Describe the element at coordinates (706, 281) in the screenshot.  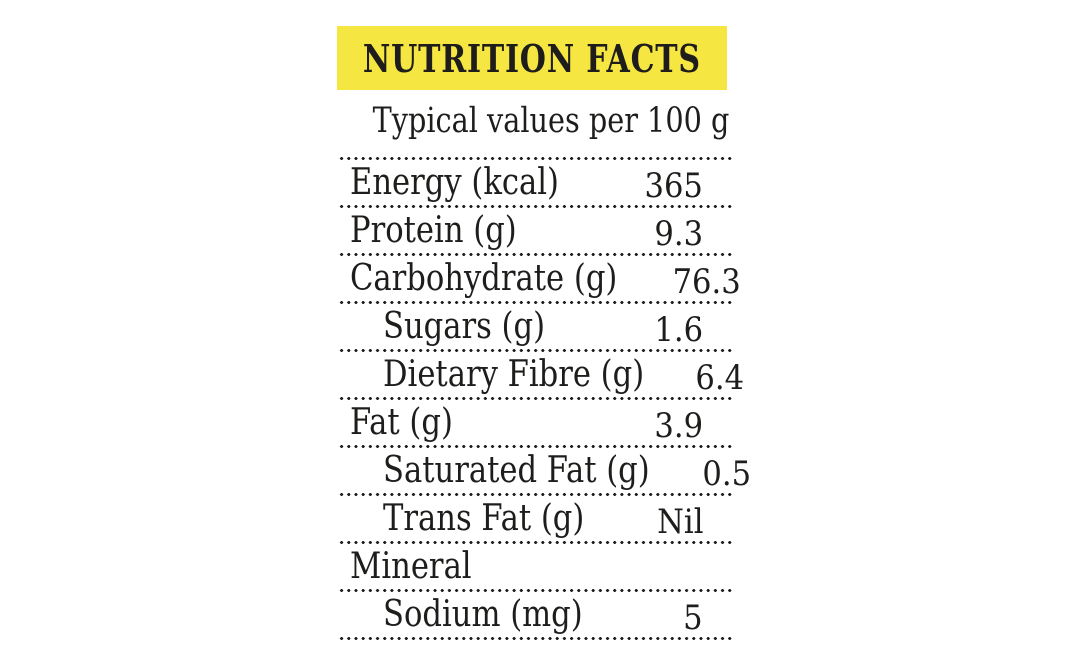
I see `nutrient-value: 76.3` at that location.